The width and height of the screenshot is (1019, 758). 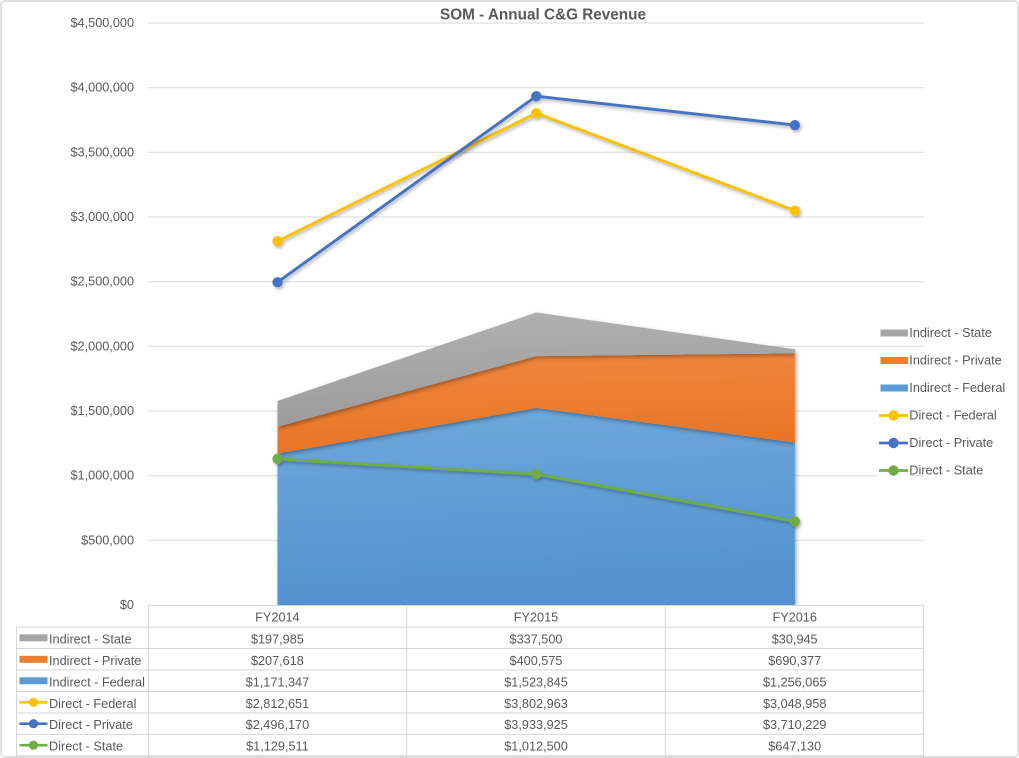 I want to click on svg-text: $400,575, so click(x=536, y=661).